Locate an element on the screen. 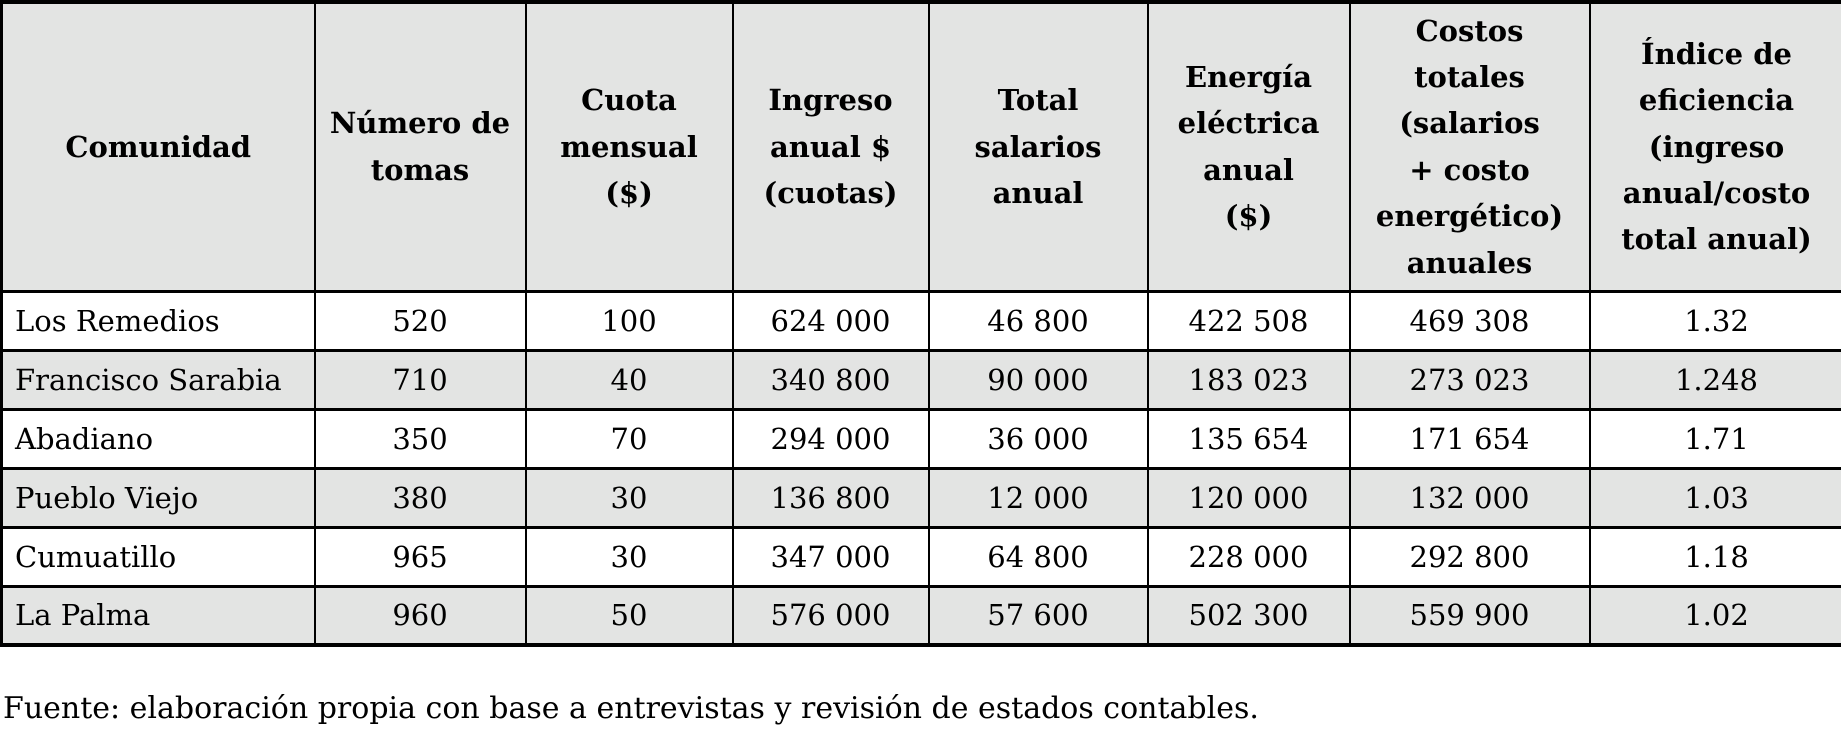 Image resolution: width=1841 pixels, height=736 pixels. cell-energia-electrica: 228 000 is located at coordinates (1249, 557).